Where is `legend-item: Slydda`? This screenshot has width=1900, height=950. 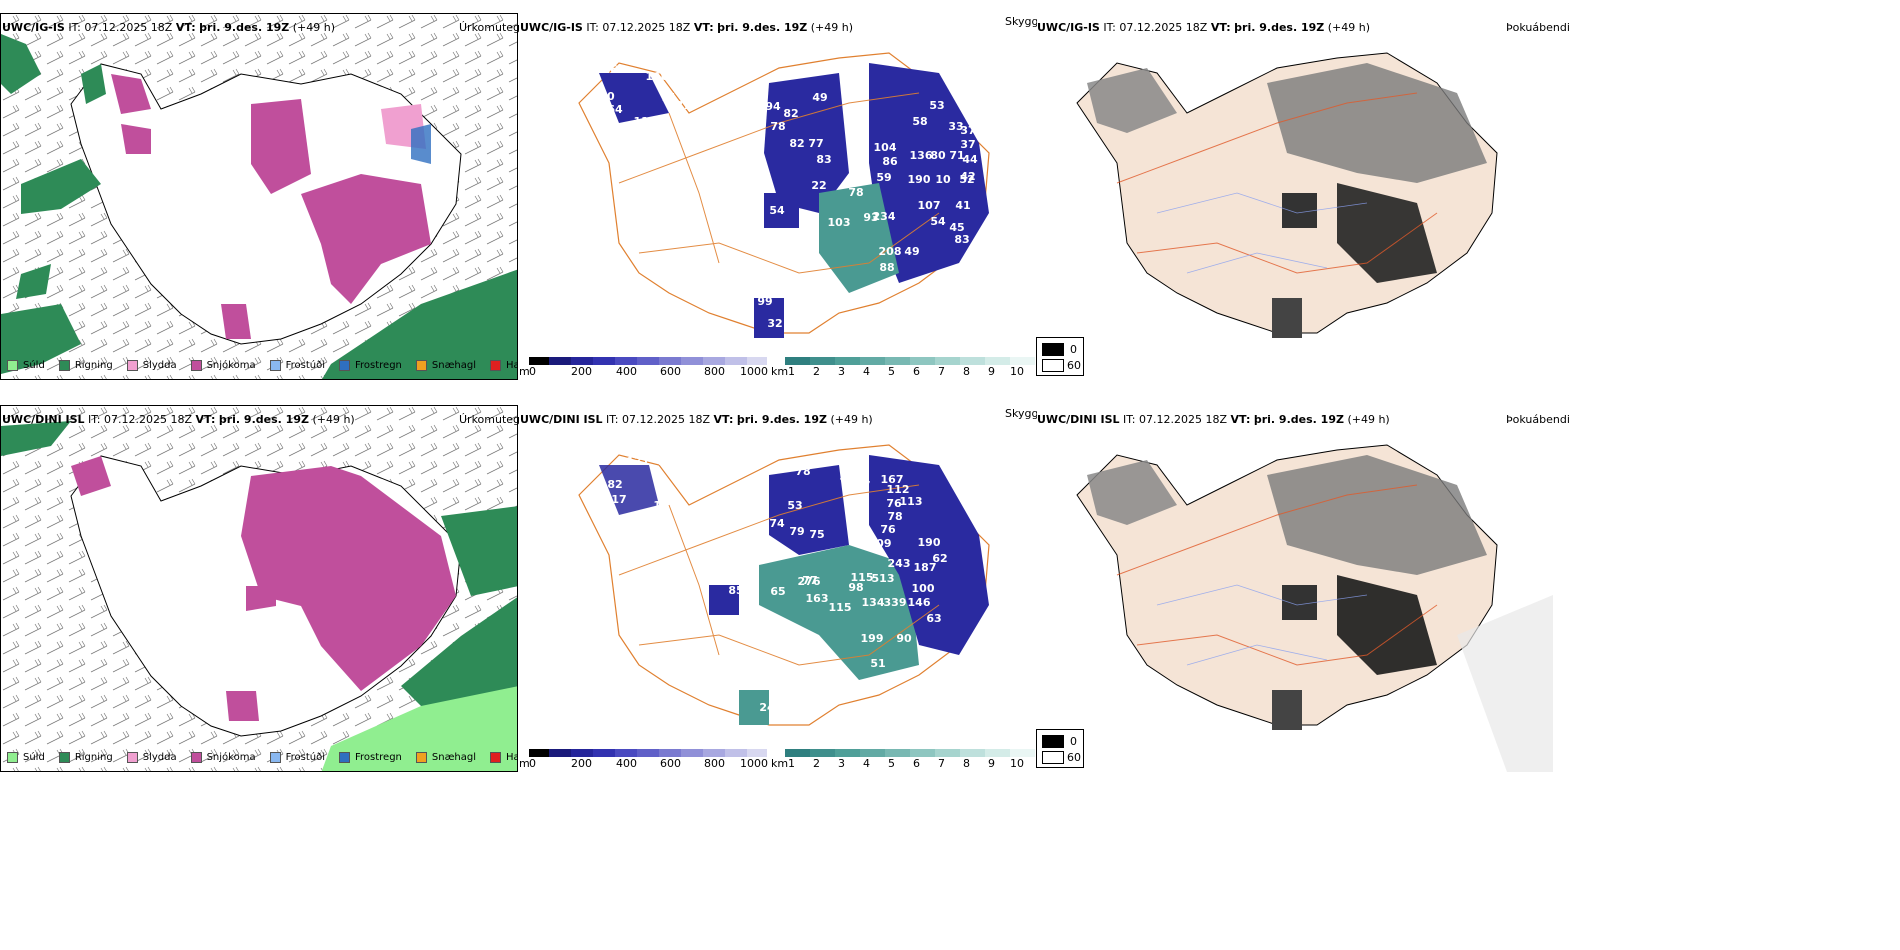
legend-item: Slydda is located at coordinates (151, 757).